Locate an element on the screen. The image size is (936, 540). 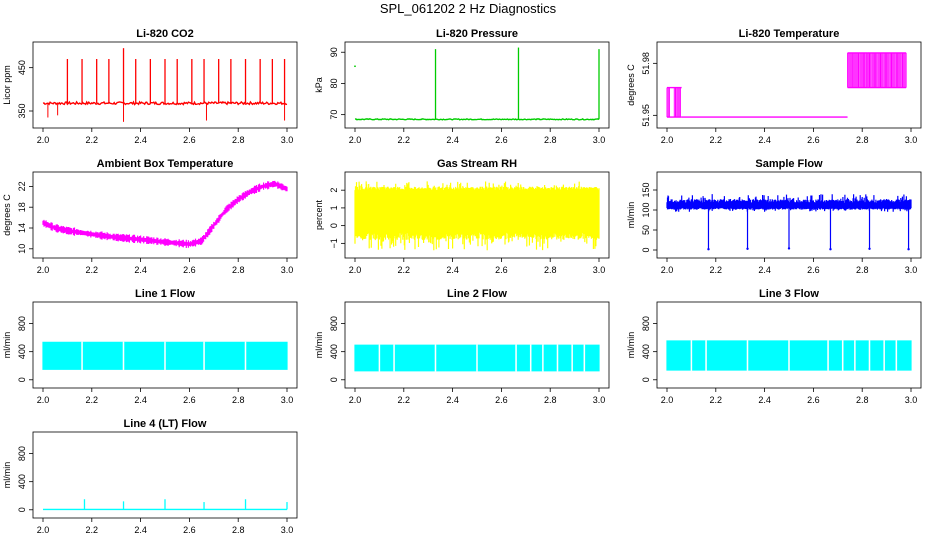
panel-title: Line 2 Flow is located at coordinates (477, 294).